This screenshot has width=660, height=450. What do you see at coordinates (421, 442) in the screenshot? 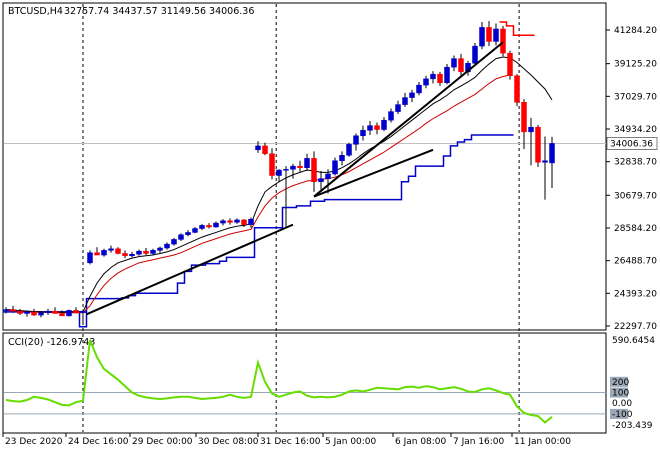
I see `xtick-label: 6 Jan 08:00` at bounding box center [421, 442].